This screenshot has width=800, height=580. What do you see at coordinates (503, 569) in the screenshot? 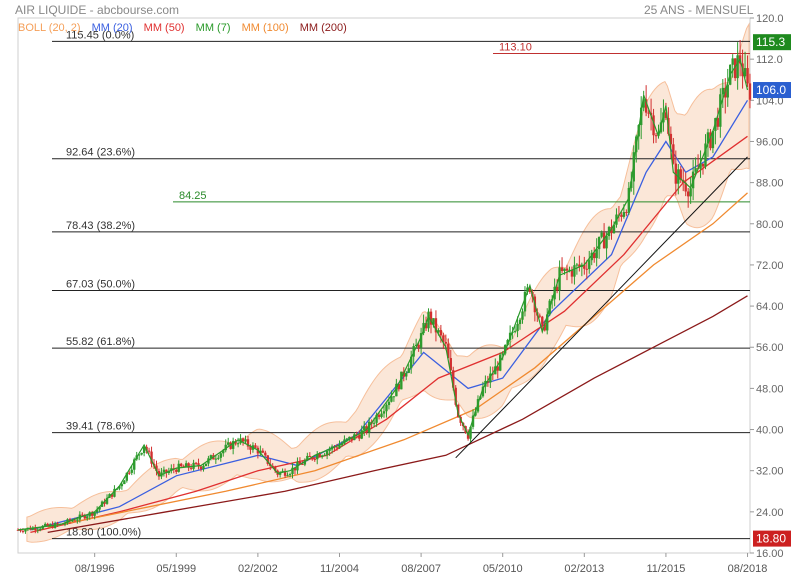
I see `x-tick-label: 05/2010` at bounding box center [503, 569].